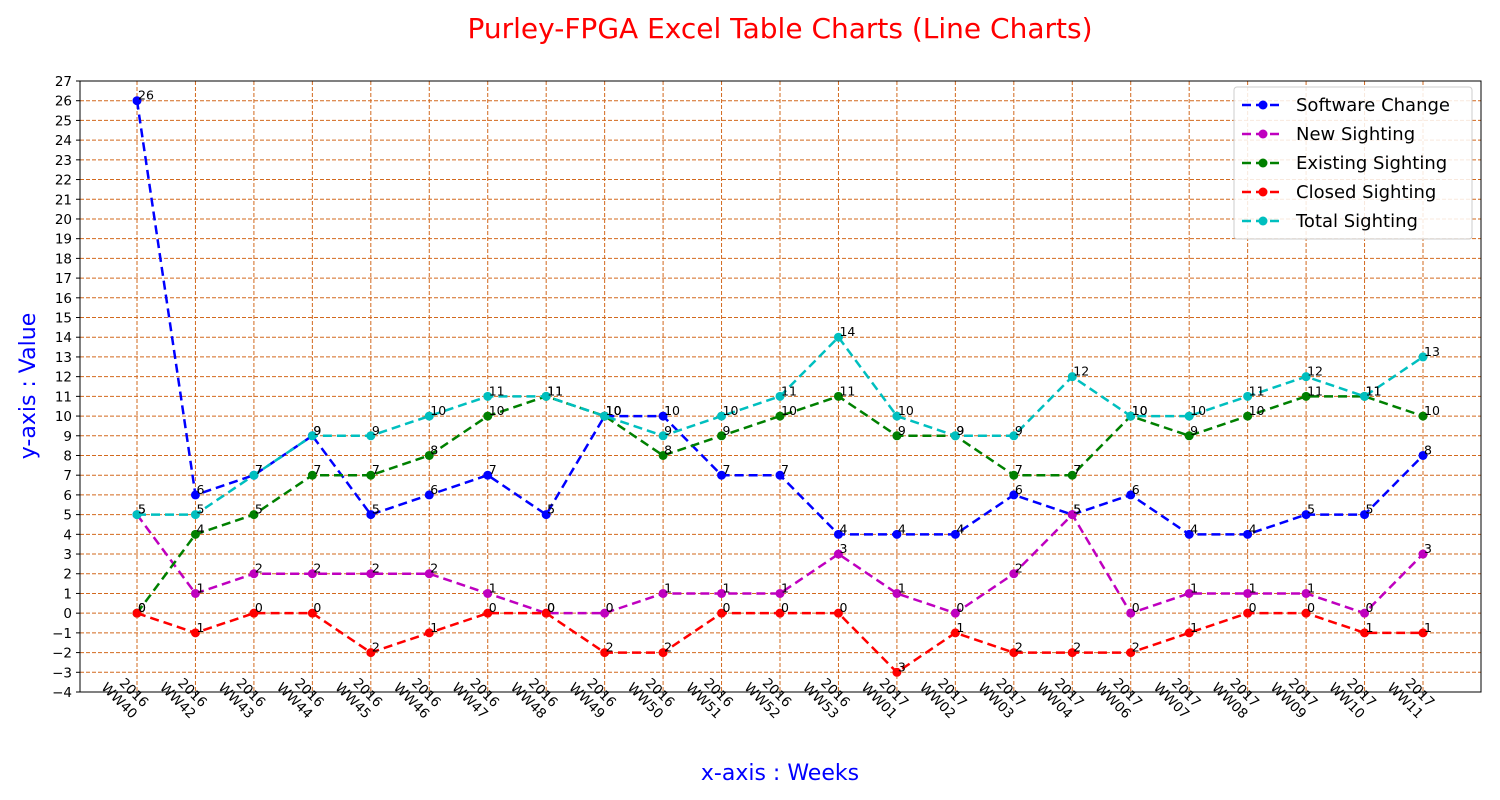  What do you see at coordinates (63, 161) in the screenshot?
I see `y-tick-label: 23` at bounding box center [63, 161].